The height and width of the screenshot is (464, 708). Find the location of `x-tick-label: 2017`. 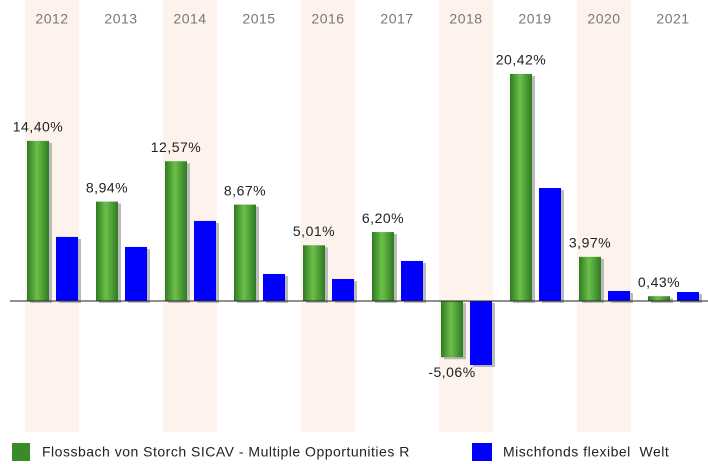

x-tick-label: 2017 is located at coordinates (396, 19).